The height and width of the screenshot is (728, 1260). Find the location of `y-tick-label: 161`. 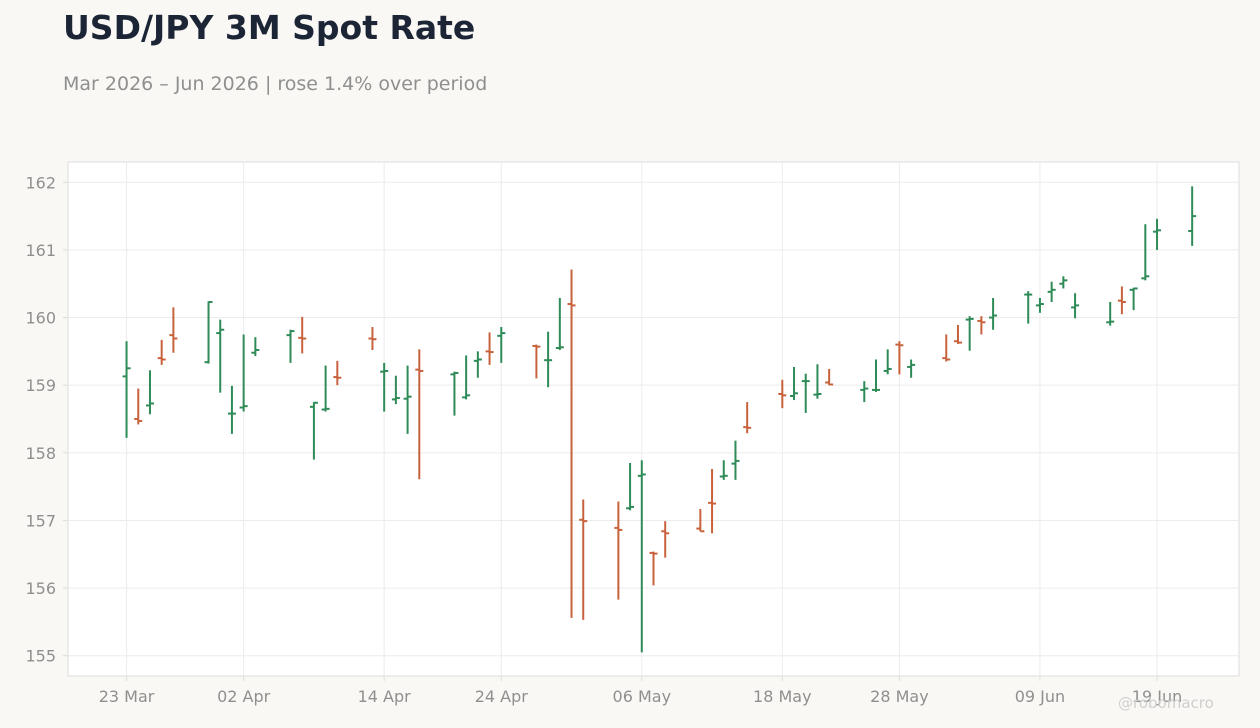

y-tick-label: 161 is located at coordinates (40, 250).